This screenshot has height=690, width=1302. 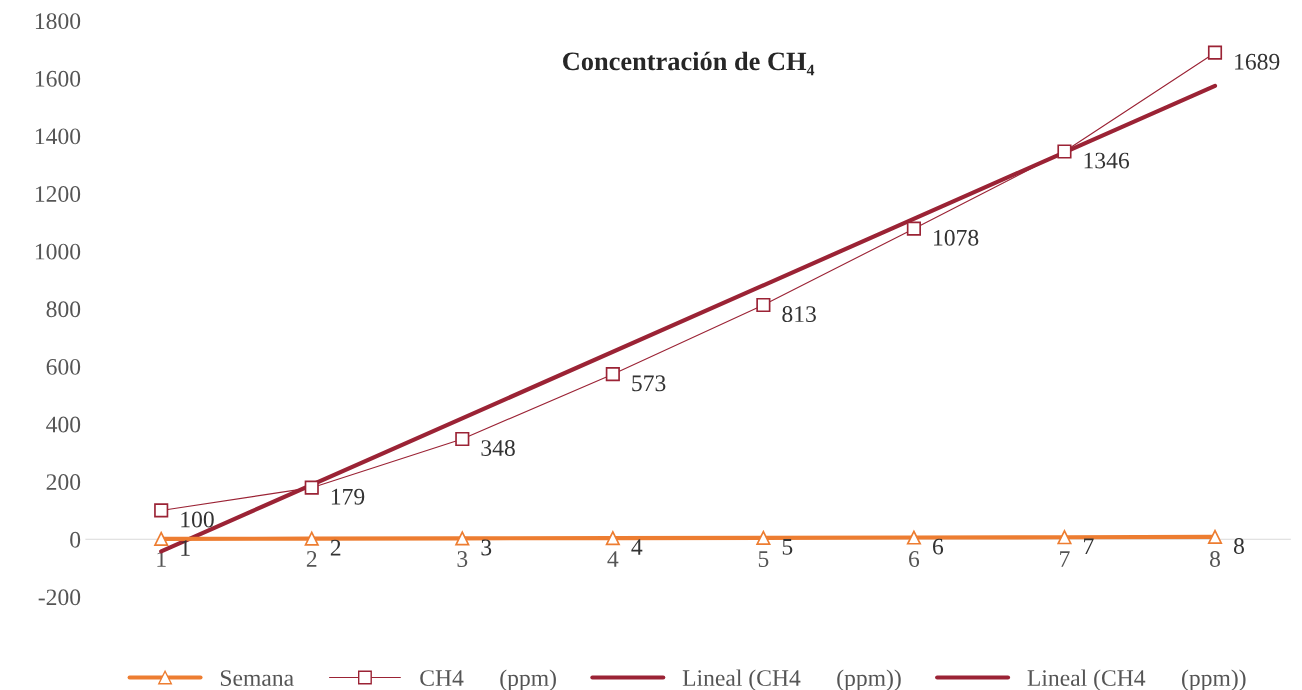 What do you see at coordinates (335, 547) in the screenshot?
I see `data-label: 2` at bounding box center [335, 547].